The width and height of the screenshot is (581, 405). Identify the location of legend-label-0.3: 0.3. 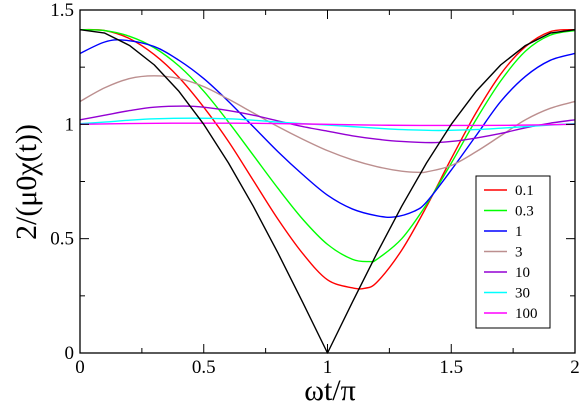
(524, 212).